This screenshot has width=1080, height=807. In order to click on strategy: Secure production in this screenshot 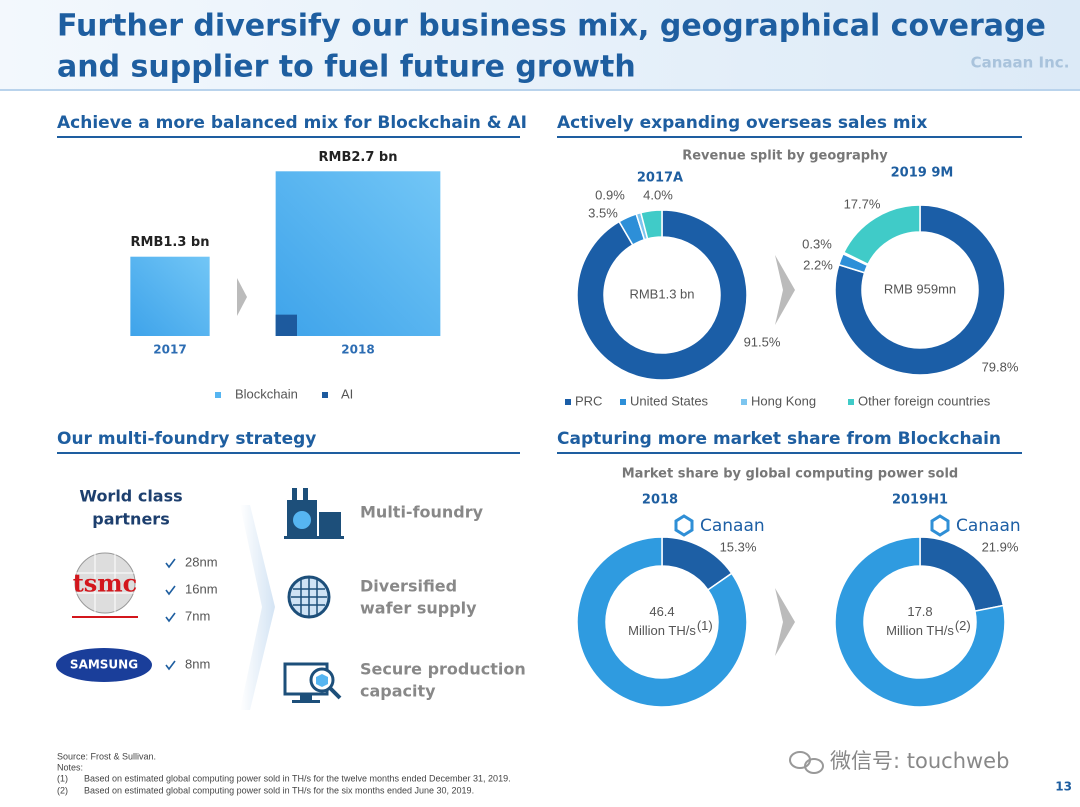, I will do `click(443, 669)`.